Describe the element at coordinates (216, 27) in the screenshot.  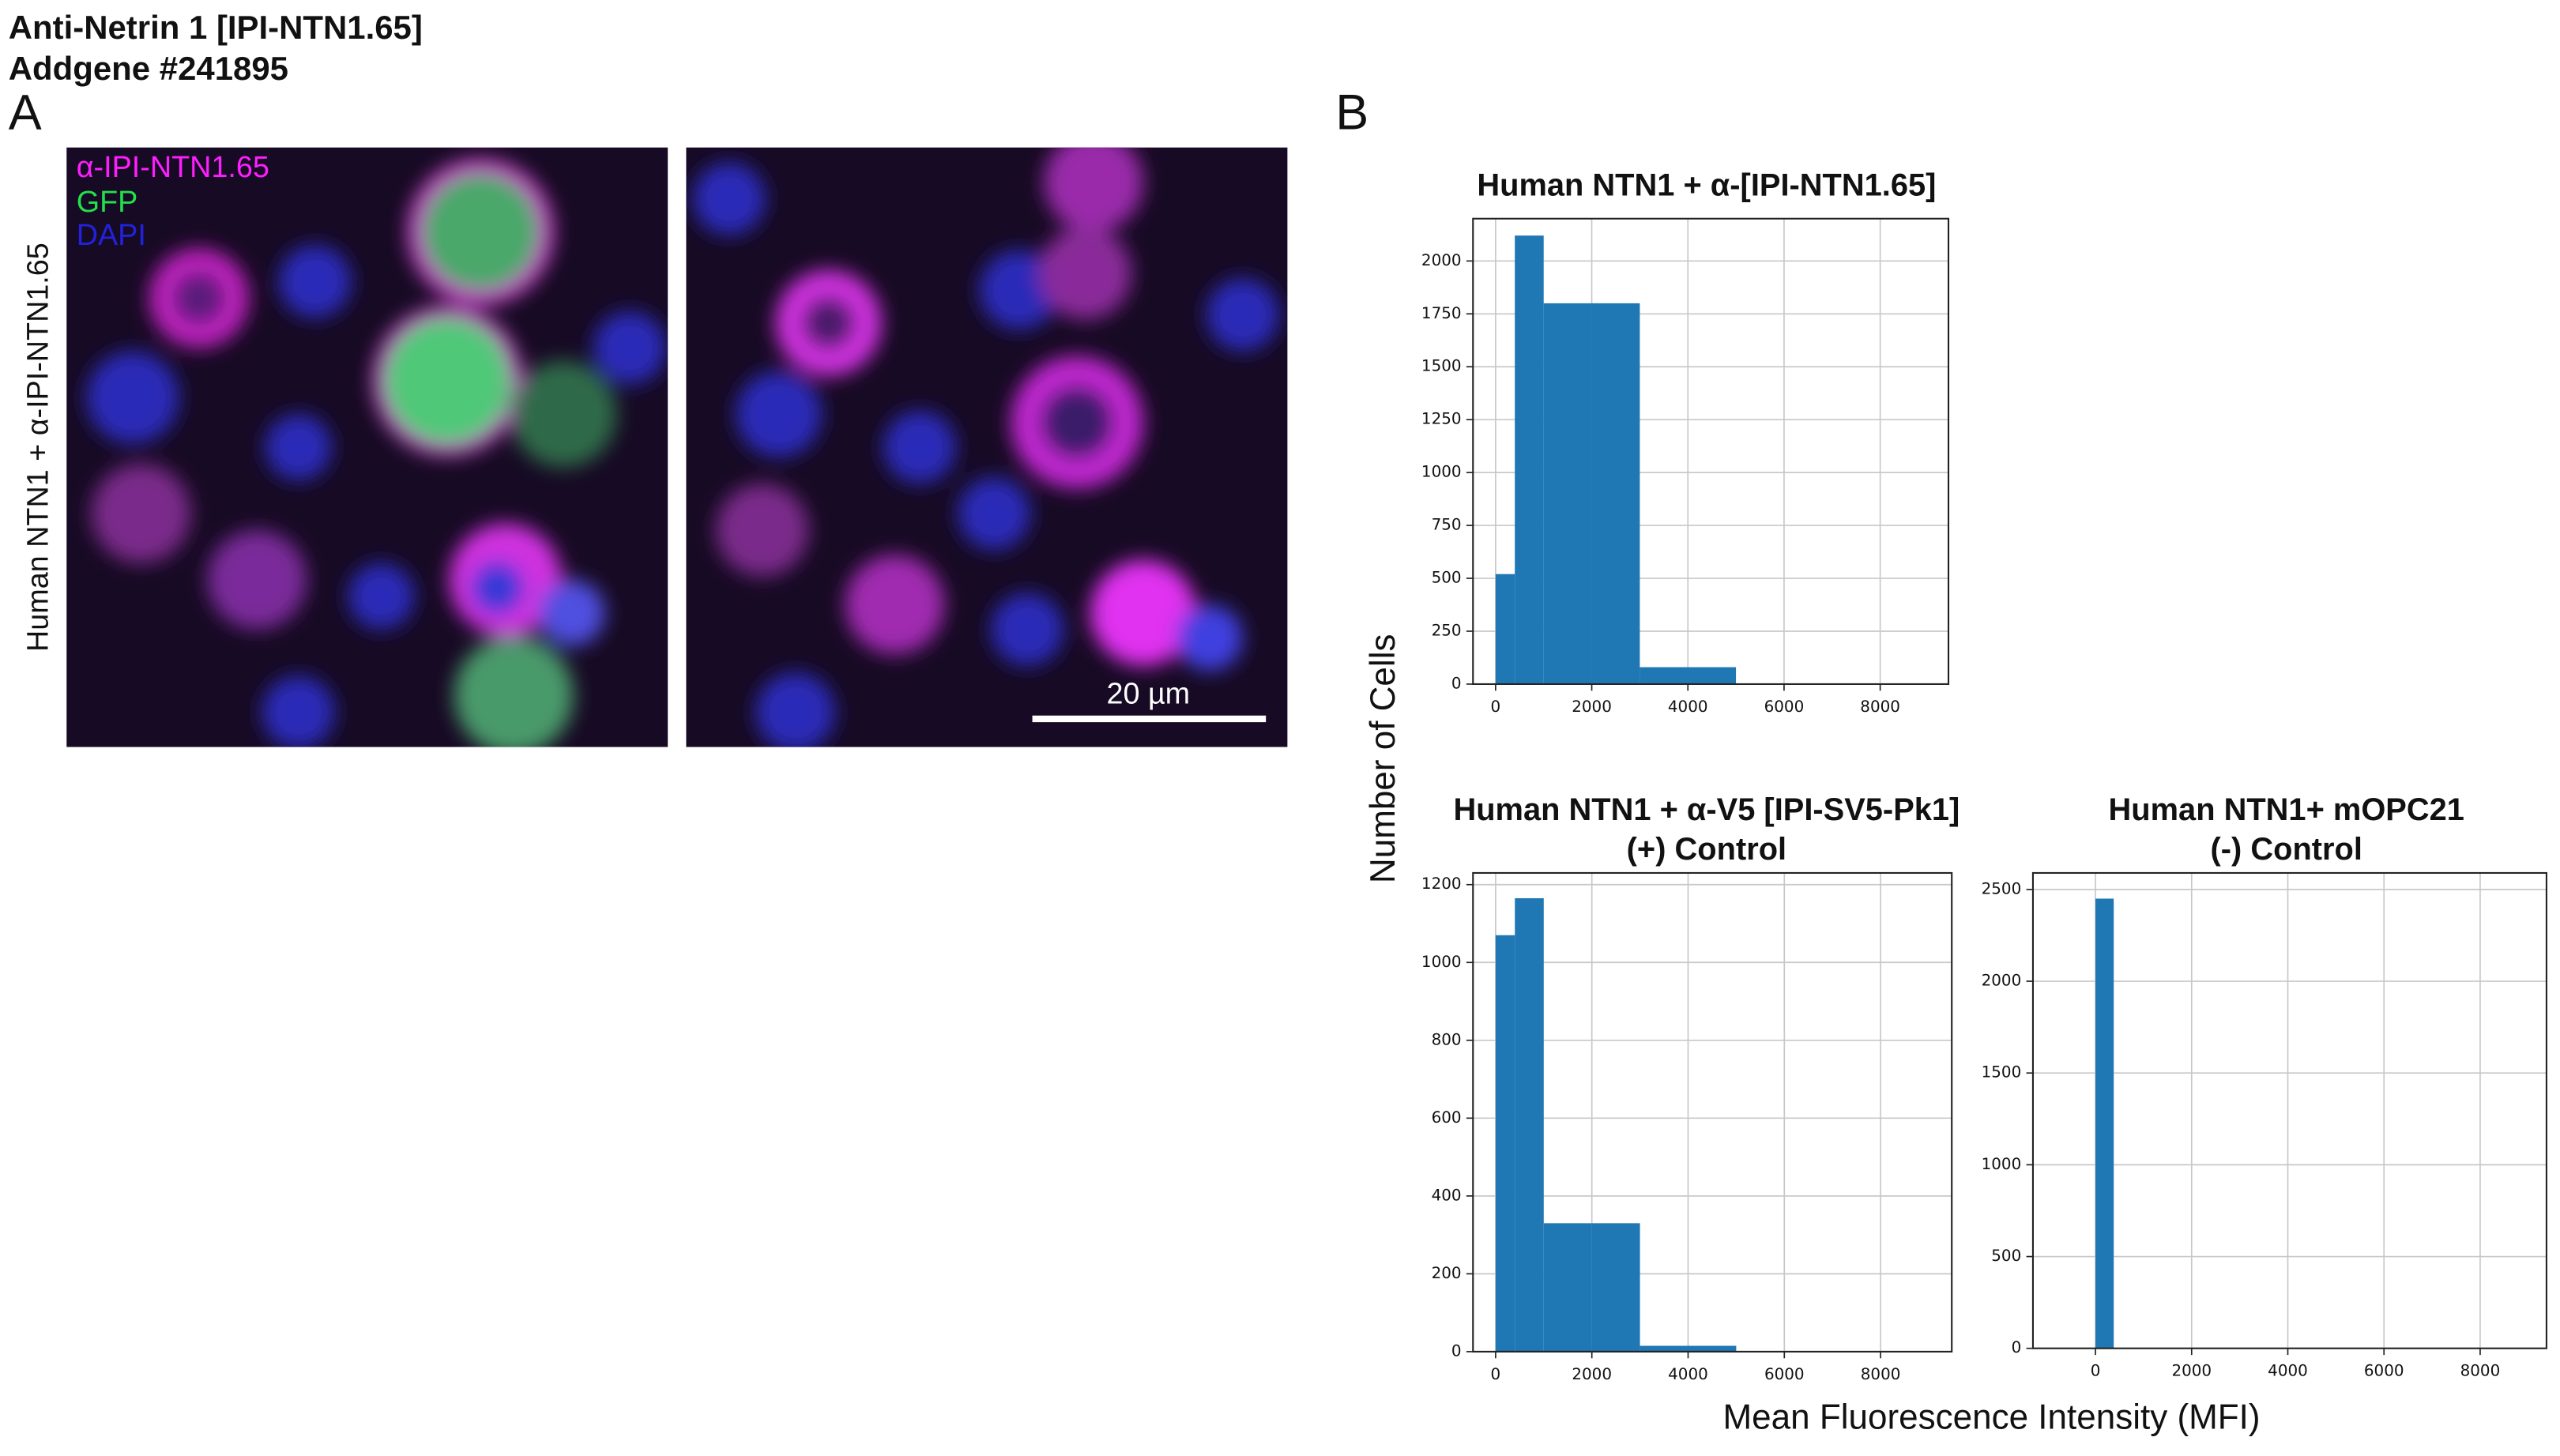
I see `figure-title: Anti-Netrin 1 [IPI-NTN1.65]` at that location.